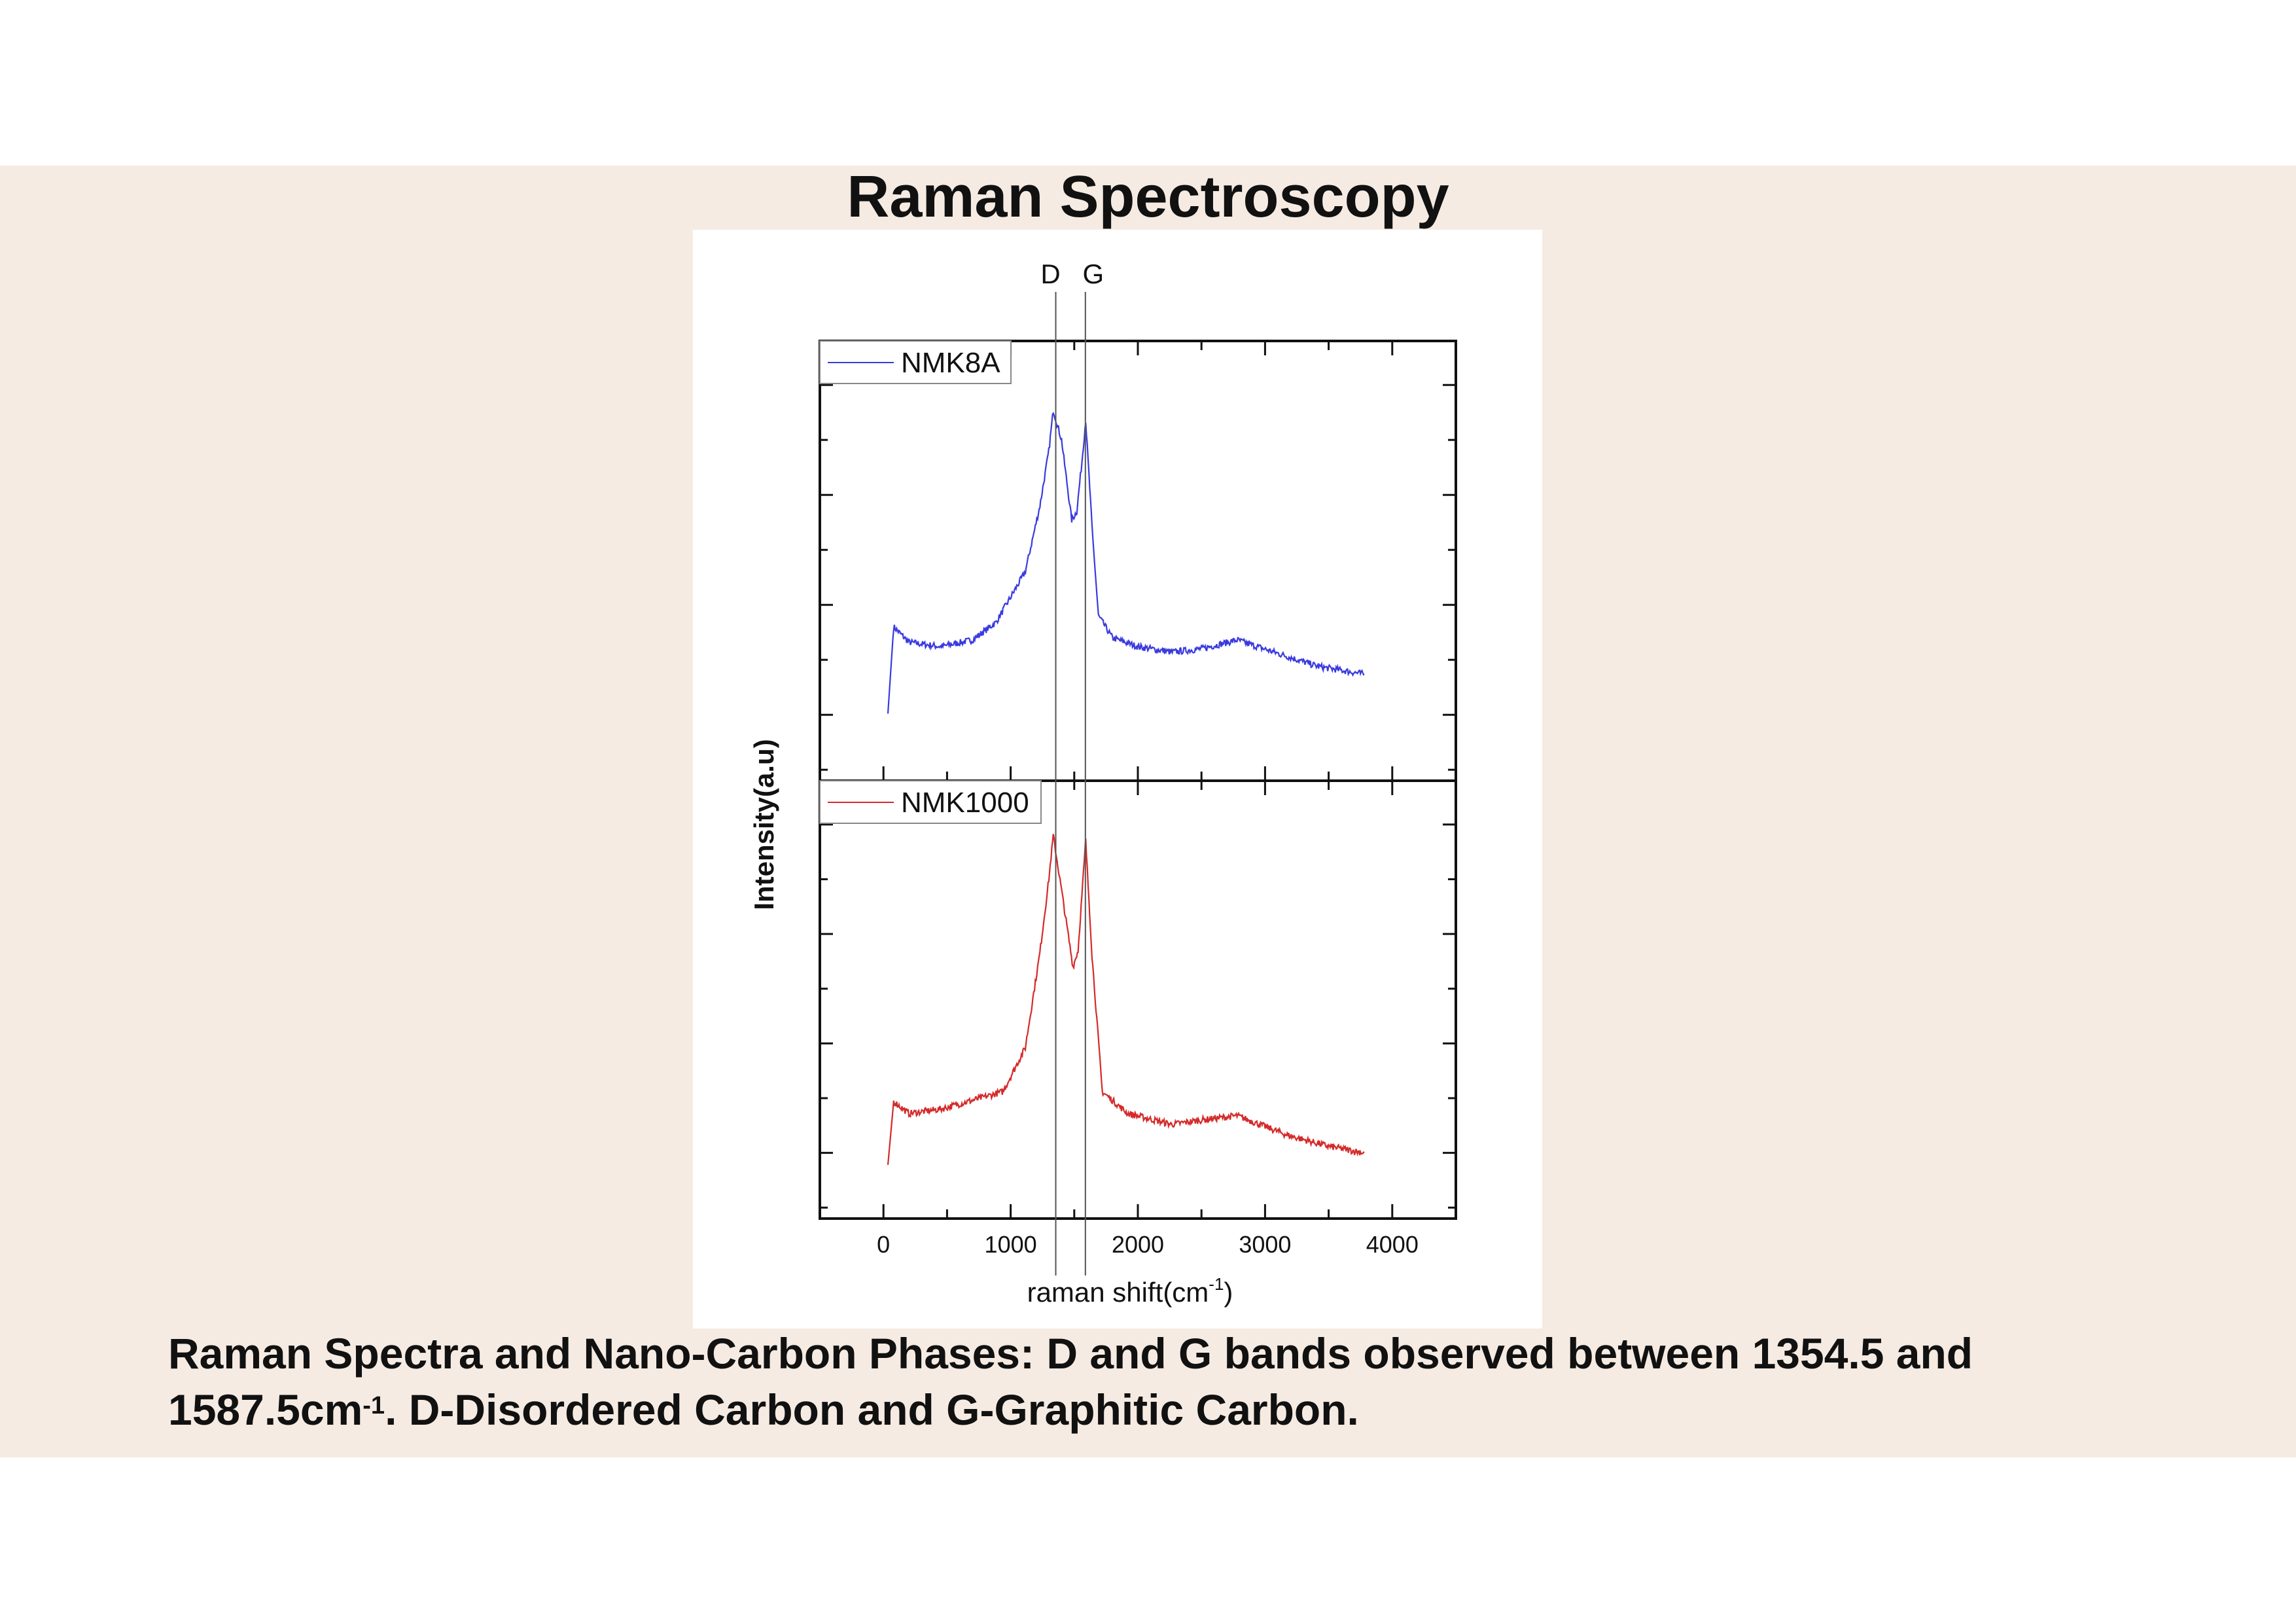 This screenshot has width=2296, height=1623. I want to click on caption-text: 1587.5cm, so click(265, 1409).